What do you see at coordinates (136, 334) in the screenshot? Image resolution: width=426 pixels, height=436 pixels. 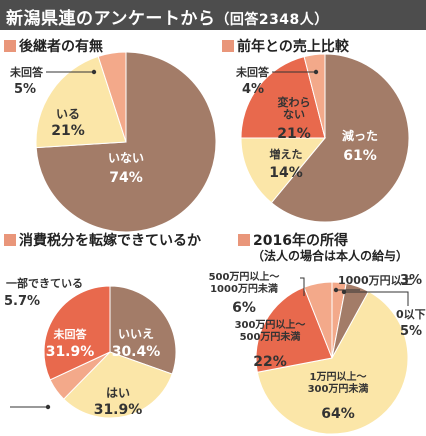 I see `slice-label: いいえ` at bounding box center [136, 334].